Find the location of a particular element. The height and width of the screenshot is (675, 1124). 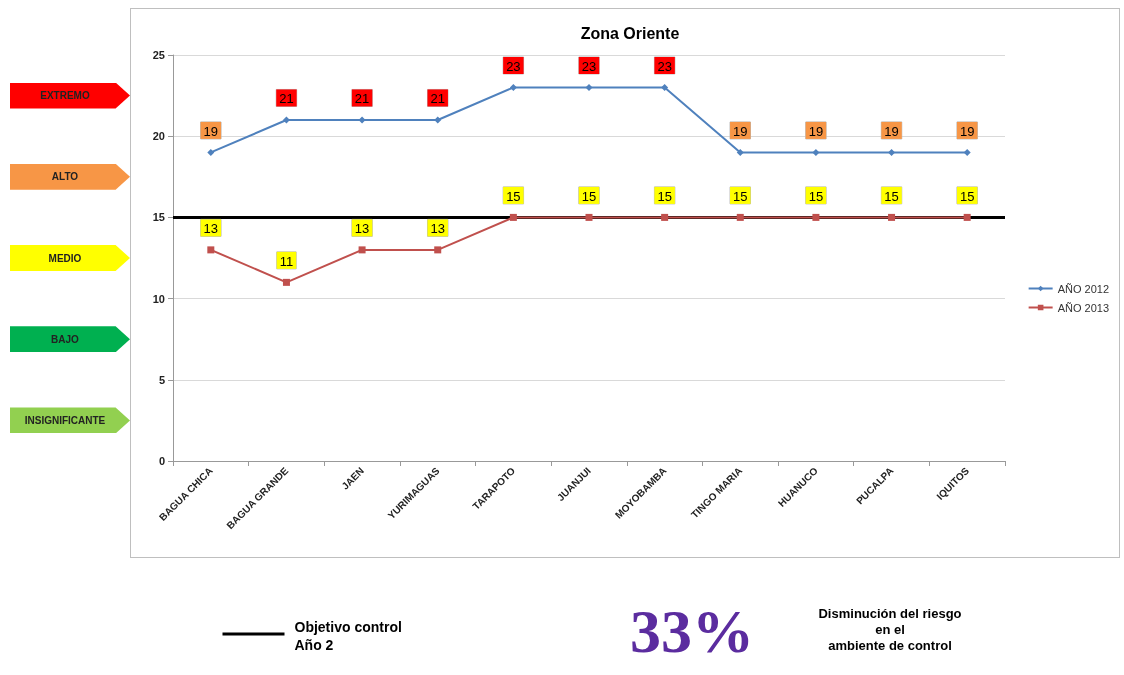

data-label: 11 is located at coordinates (286, 261).